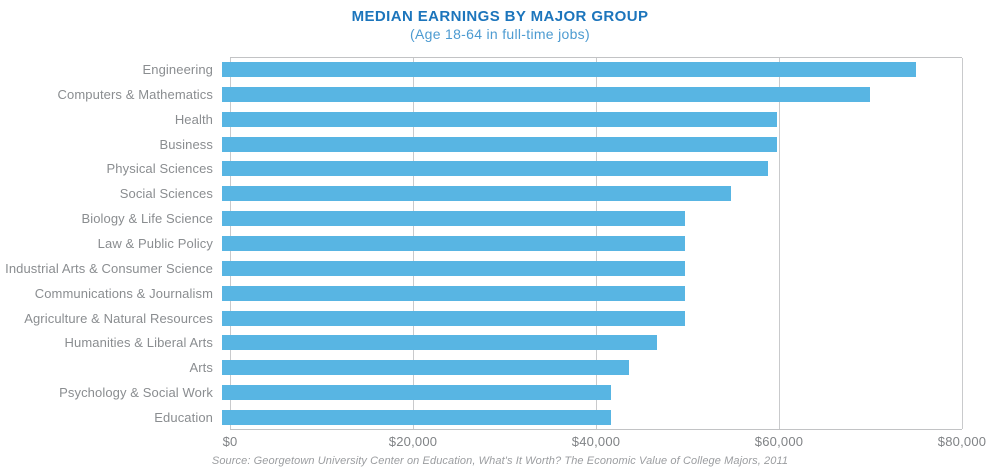  I want to click on category-label: Physical Sciences, so click(159, 169).